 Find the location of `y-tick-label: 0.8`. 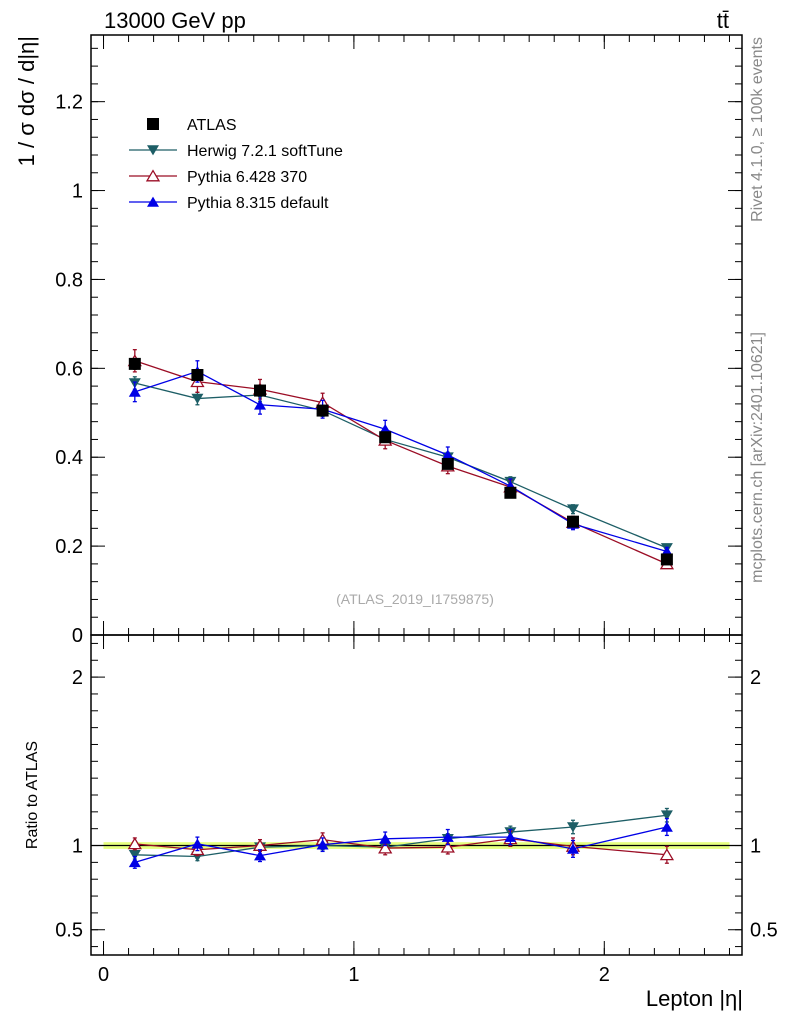

y-tick-label: 0.8 is located at coordinates (69, 280).